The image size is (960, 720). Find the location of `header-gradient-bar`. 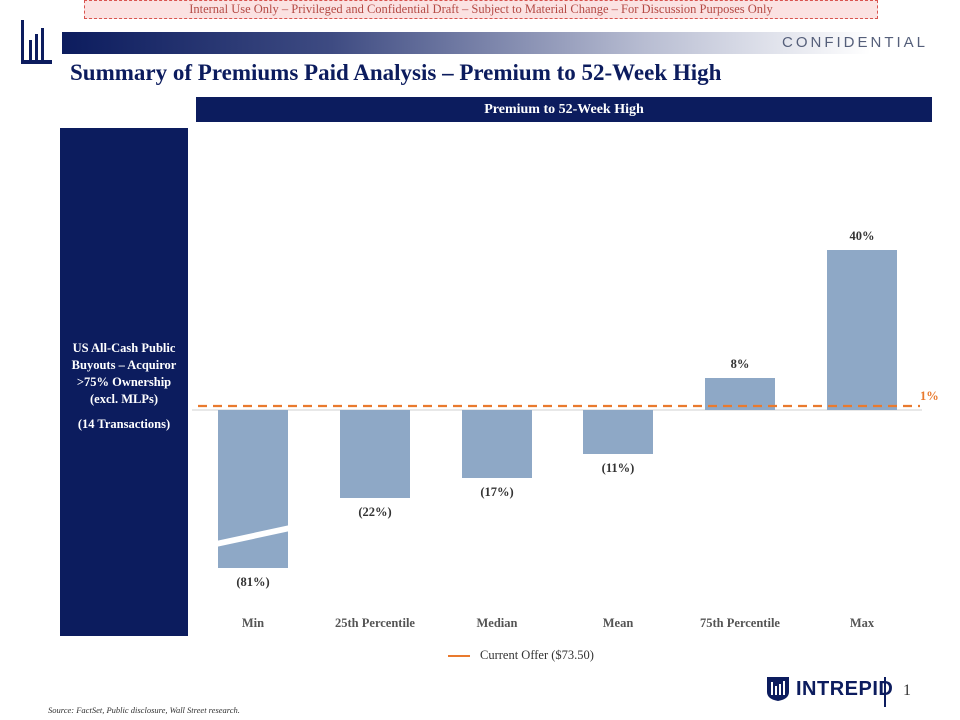

header-gradient-bar is located at coordinates (511, 43).